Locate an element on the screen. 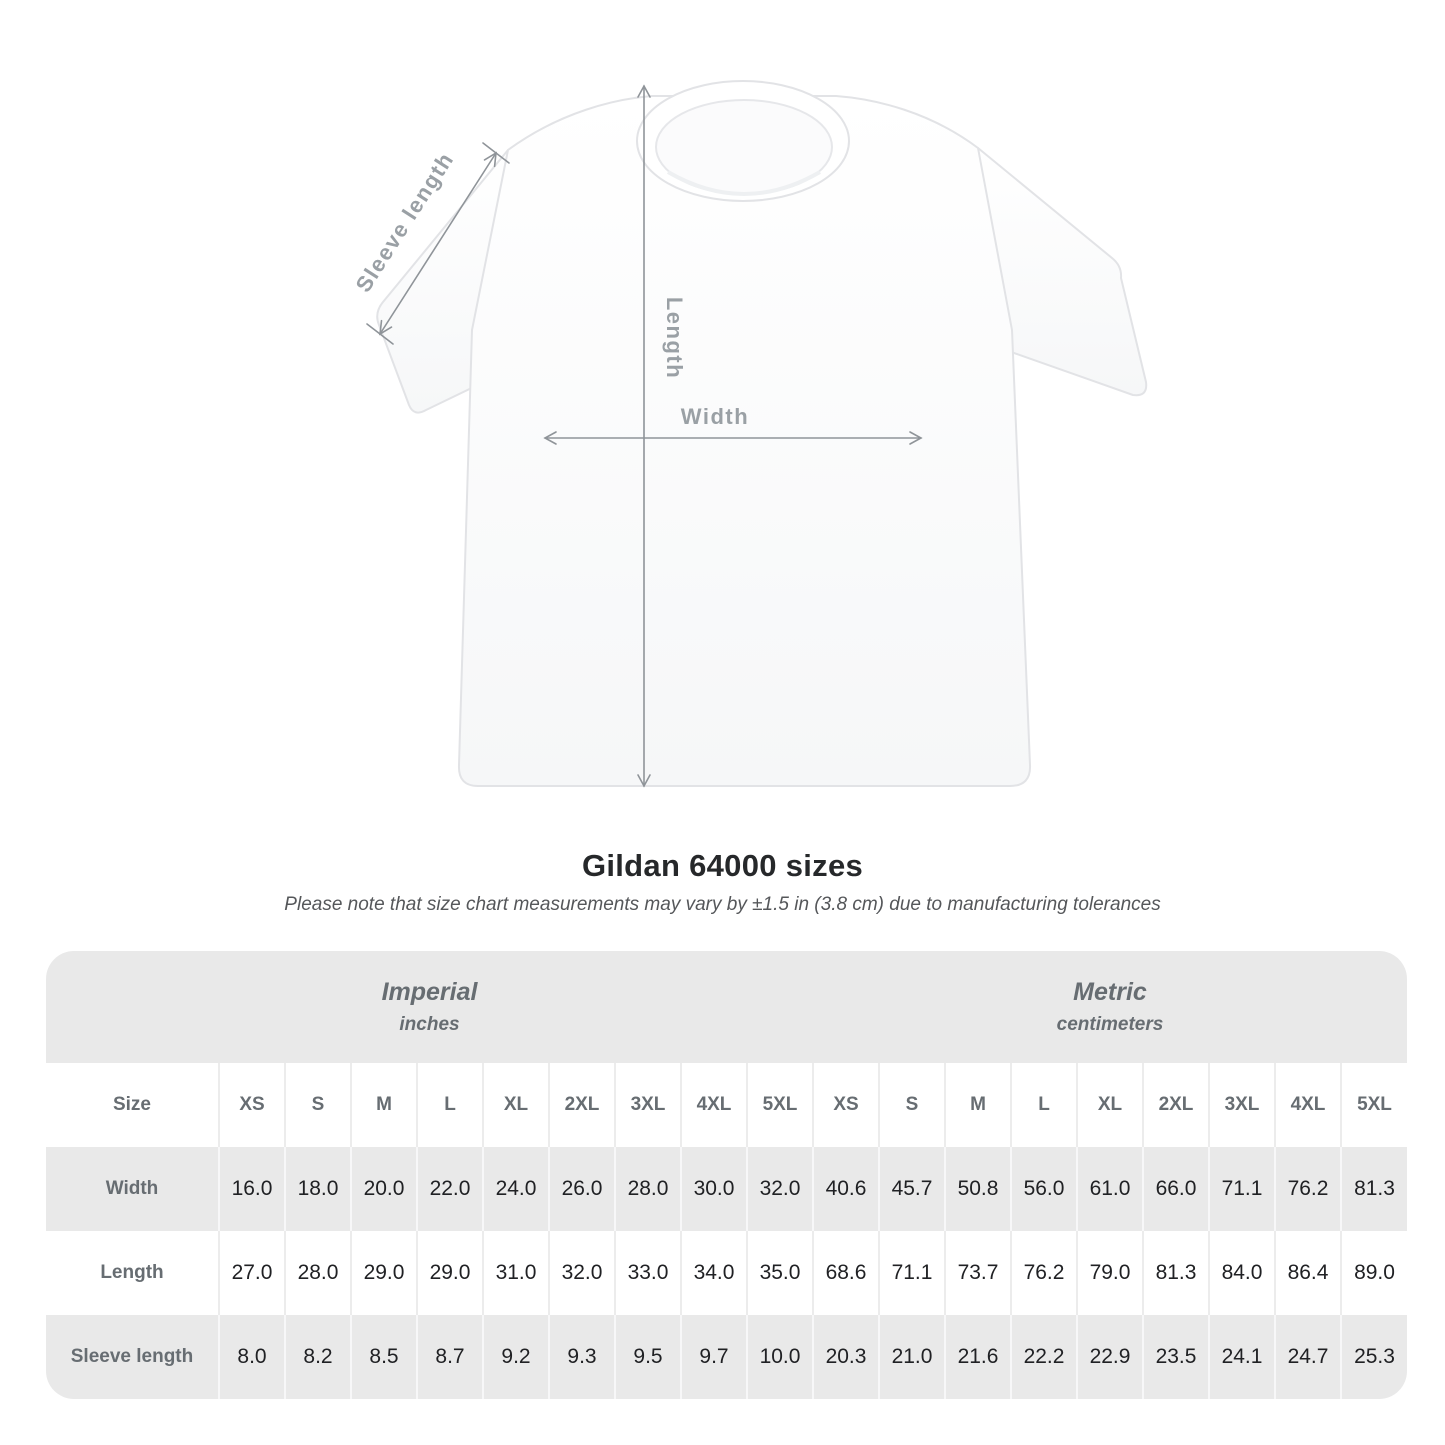 The width and height of the screenshot is (1445, 1445). sleeve-length-dimension-arrow is located at coordinates (438, 243).